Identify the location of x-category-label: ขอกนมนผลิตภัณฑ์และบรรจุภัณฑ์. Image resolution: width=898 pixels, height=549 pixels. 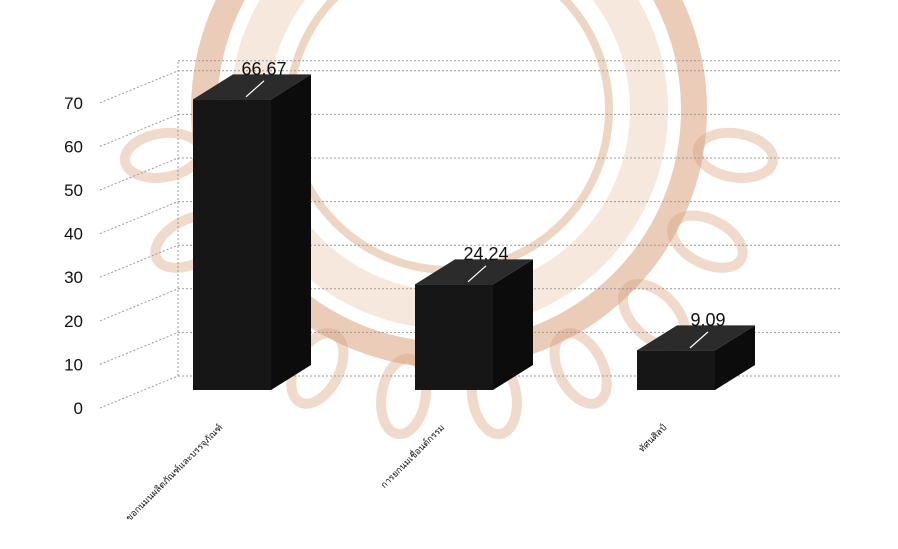
(174, 473).